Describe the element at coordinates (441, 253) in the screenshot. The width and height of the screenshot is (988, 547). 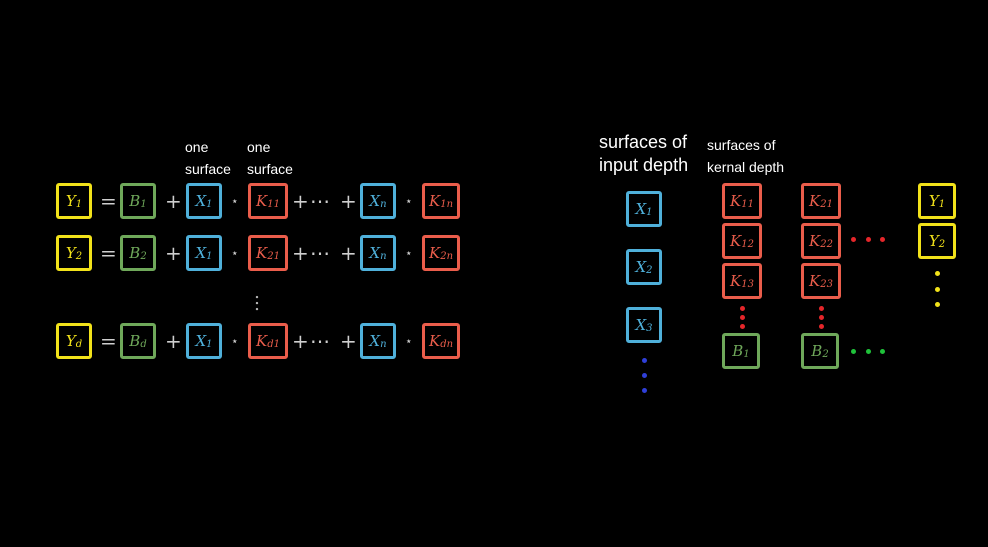
I see `kernel-box: K 2n` at that location.